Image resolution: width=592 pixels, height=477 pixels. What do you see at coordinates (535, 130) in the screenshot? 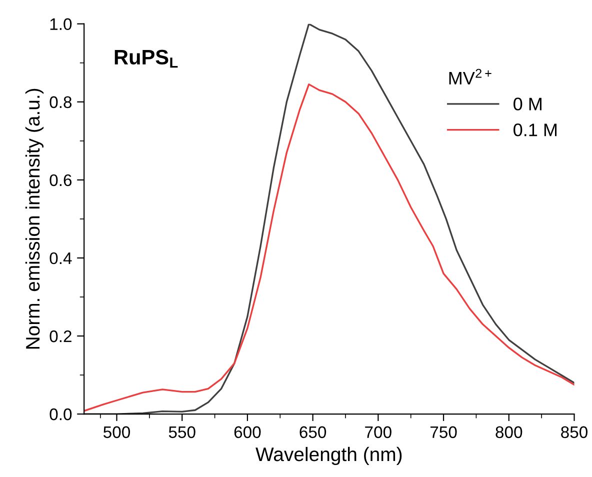
I see `legend-label: 0.1 M` at bounding box center [535, 130].